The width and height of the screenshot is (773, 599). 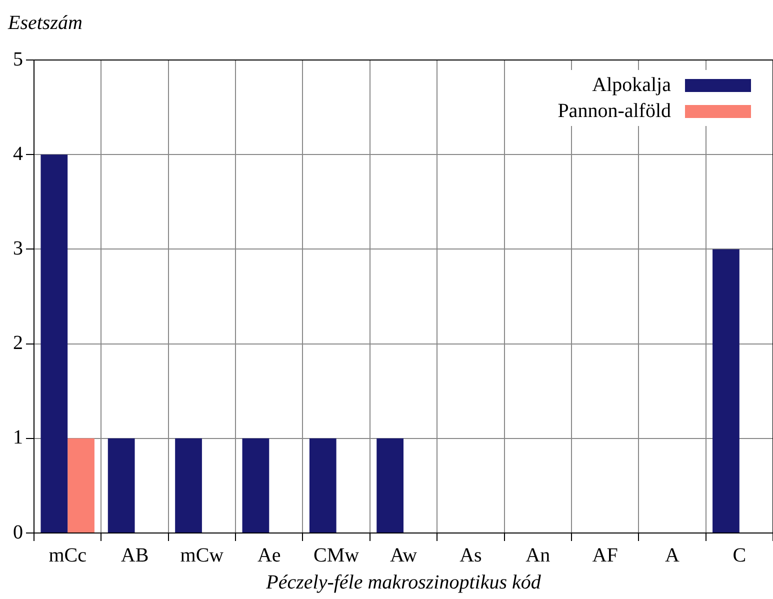 I want to click on y-tick-label: 1, so click(x=18, y=437).